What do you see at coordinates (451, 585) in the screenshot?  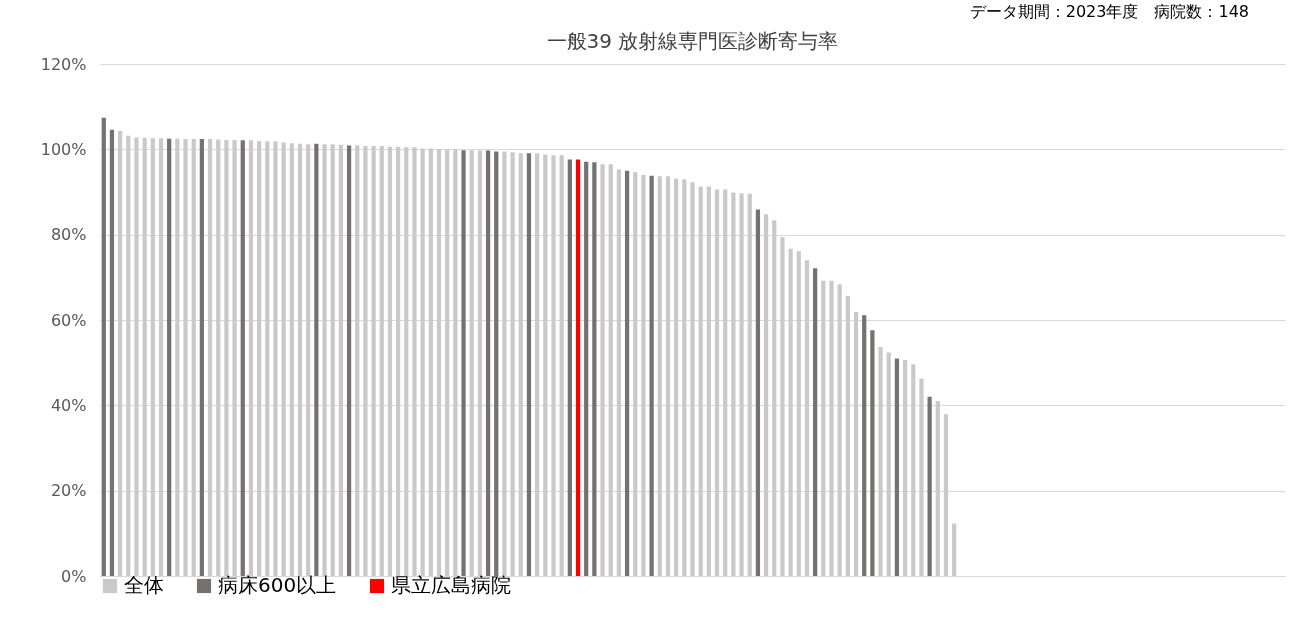 I see `legend-label: 県立広島病院` at bounding box center [451, 585].